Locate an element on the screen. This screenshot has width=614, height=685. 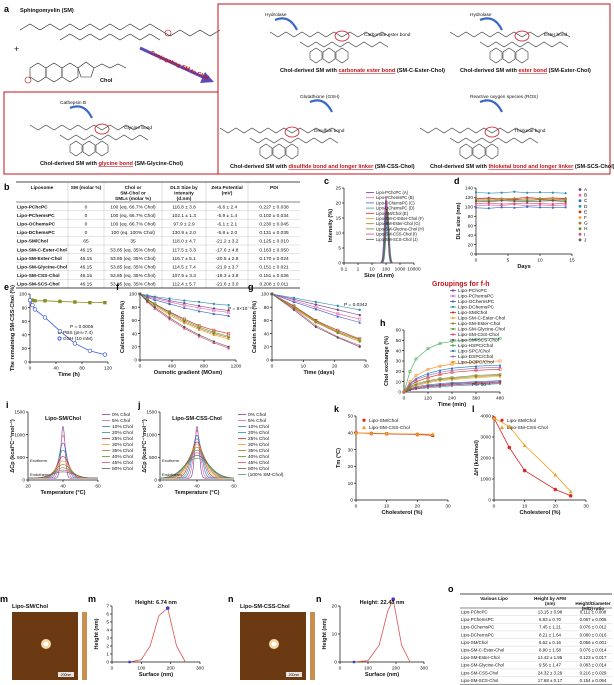
y-tick-label: 25 is located at coordinates (339, 189).